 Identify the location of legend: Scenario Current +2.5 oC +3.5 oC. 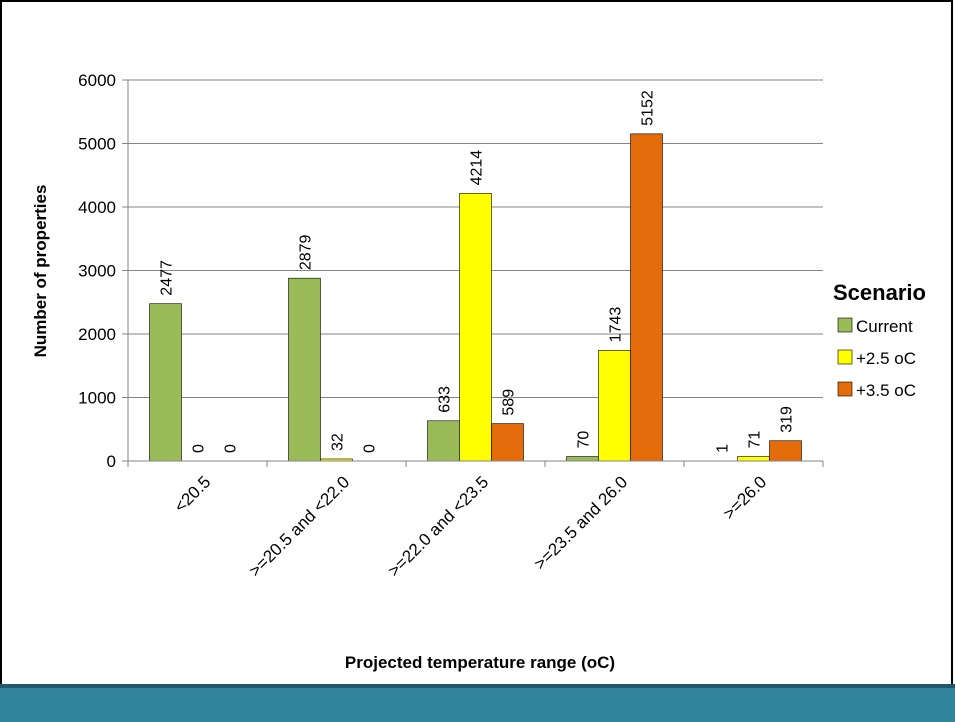
(879, 340).